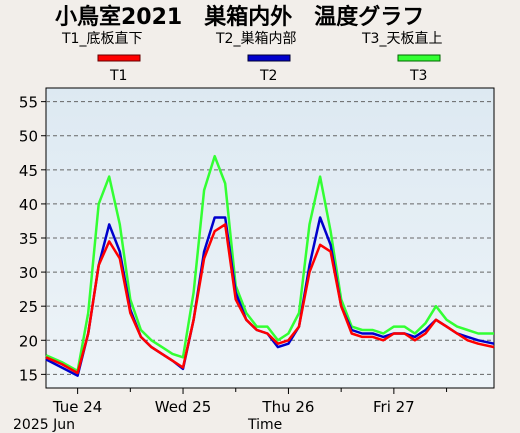  I want to click on y-tick-label: 55, so click(28, 103).